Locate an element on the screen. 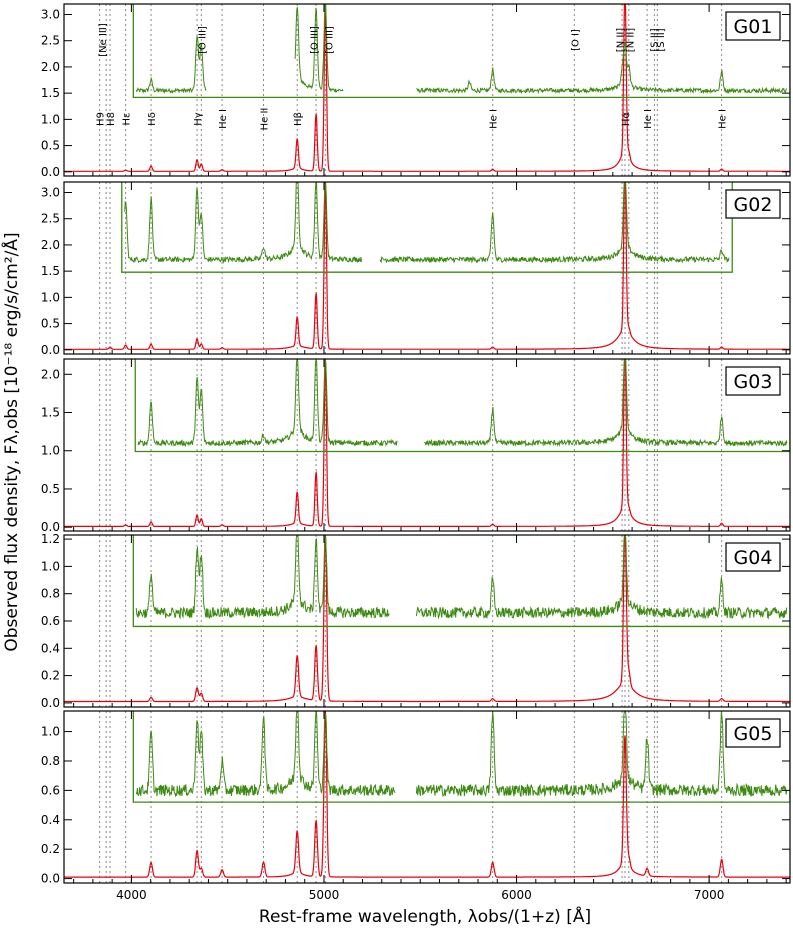 The width and height of the screenshot is (793, 933). panel-label-text: G01 is located at coordinates (753, 27).